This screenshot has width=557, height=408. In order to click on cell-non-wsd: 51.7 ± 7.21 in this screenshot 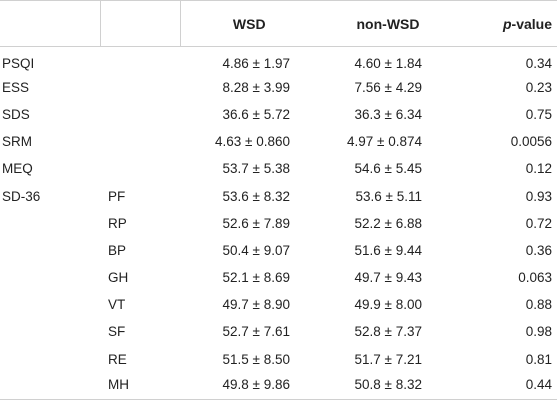, I will do `click(388, 359)`.